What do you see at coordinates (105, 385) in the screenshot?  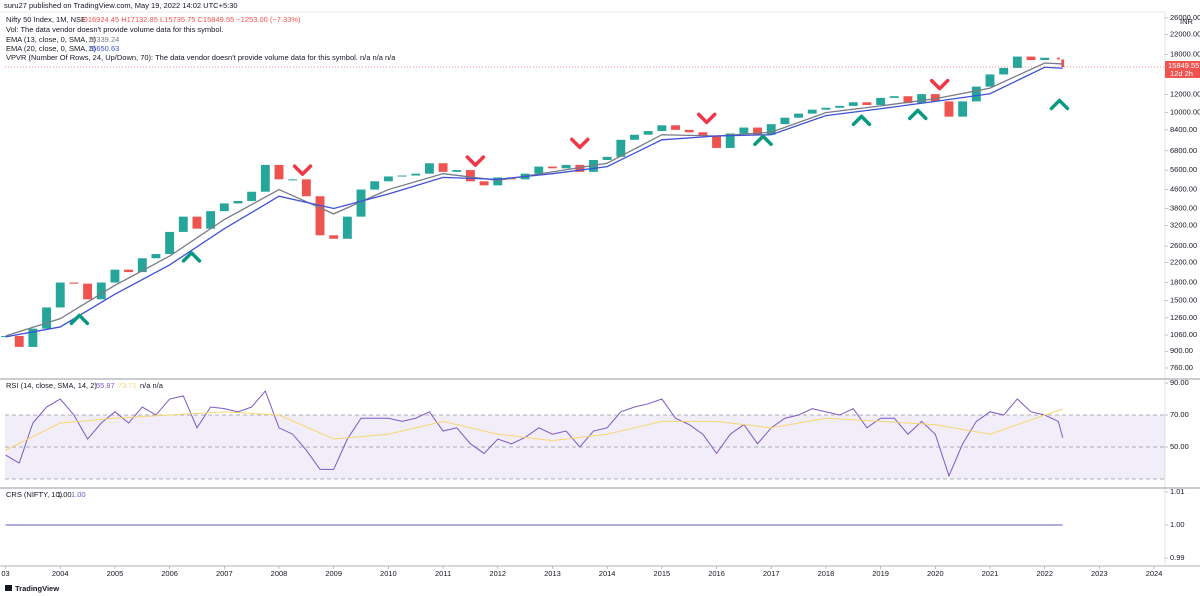 I see `legend-value: 55.87` at bounding box center [105, 385].